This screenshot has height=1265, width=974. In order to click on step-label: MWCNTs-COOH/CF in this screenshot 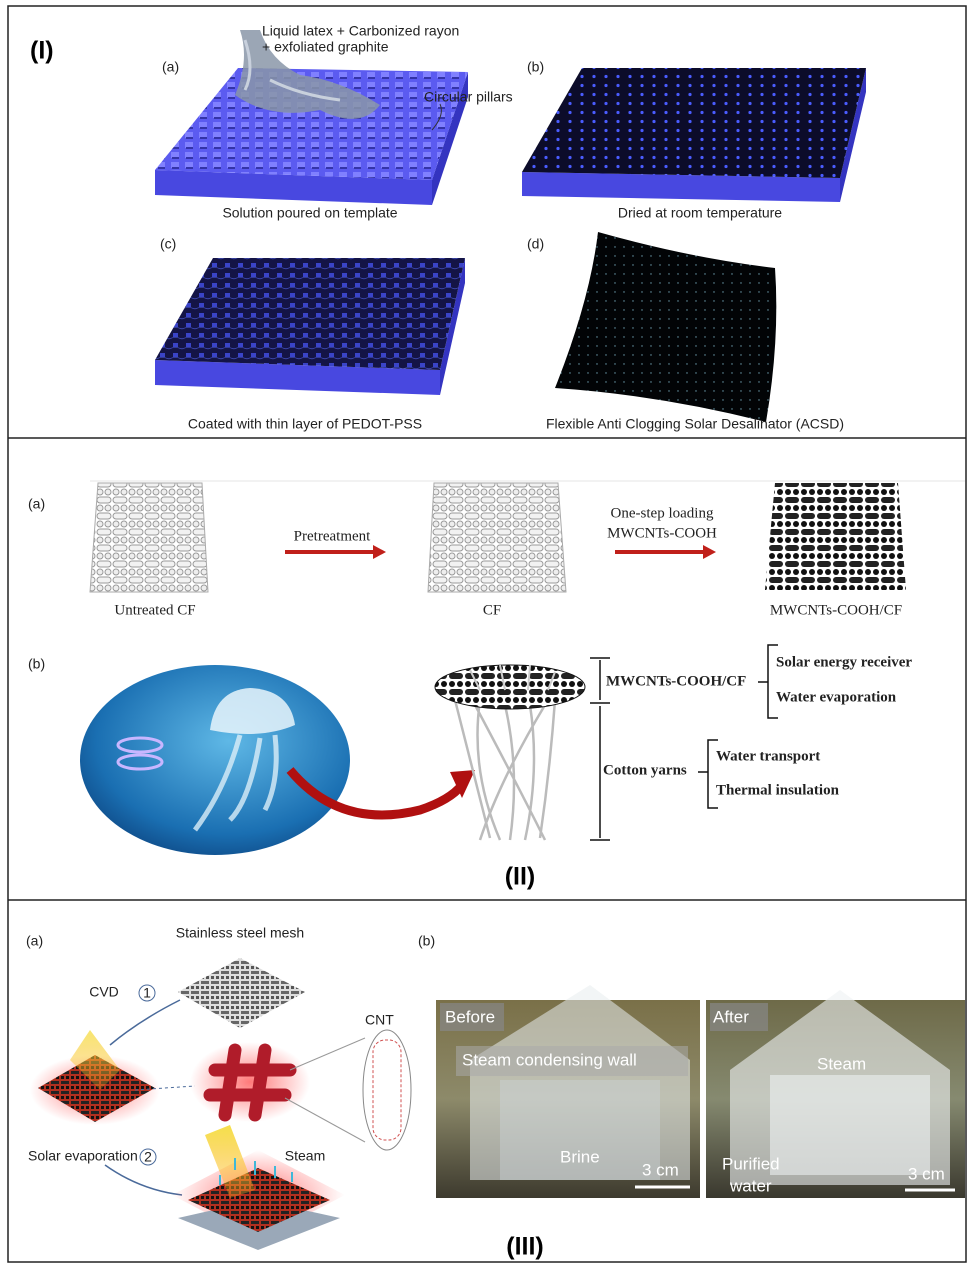, I will do `click(836, 610)`.